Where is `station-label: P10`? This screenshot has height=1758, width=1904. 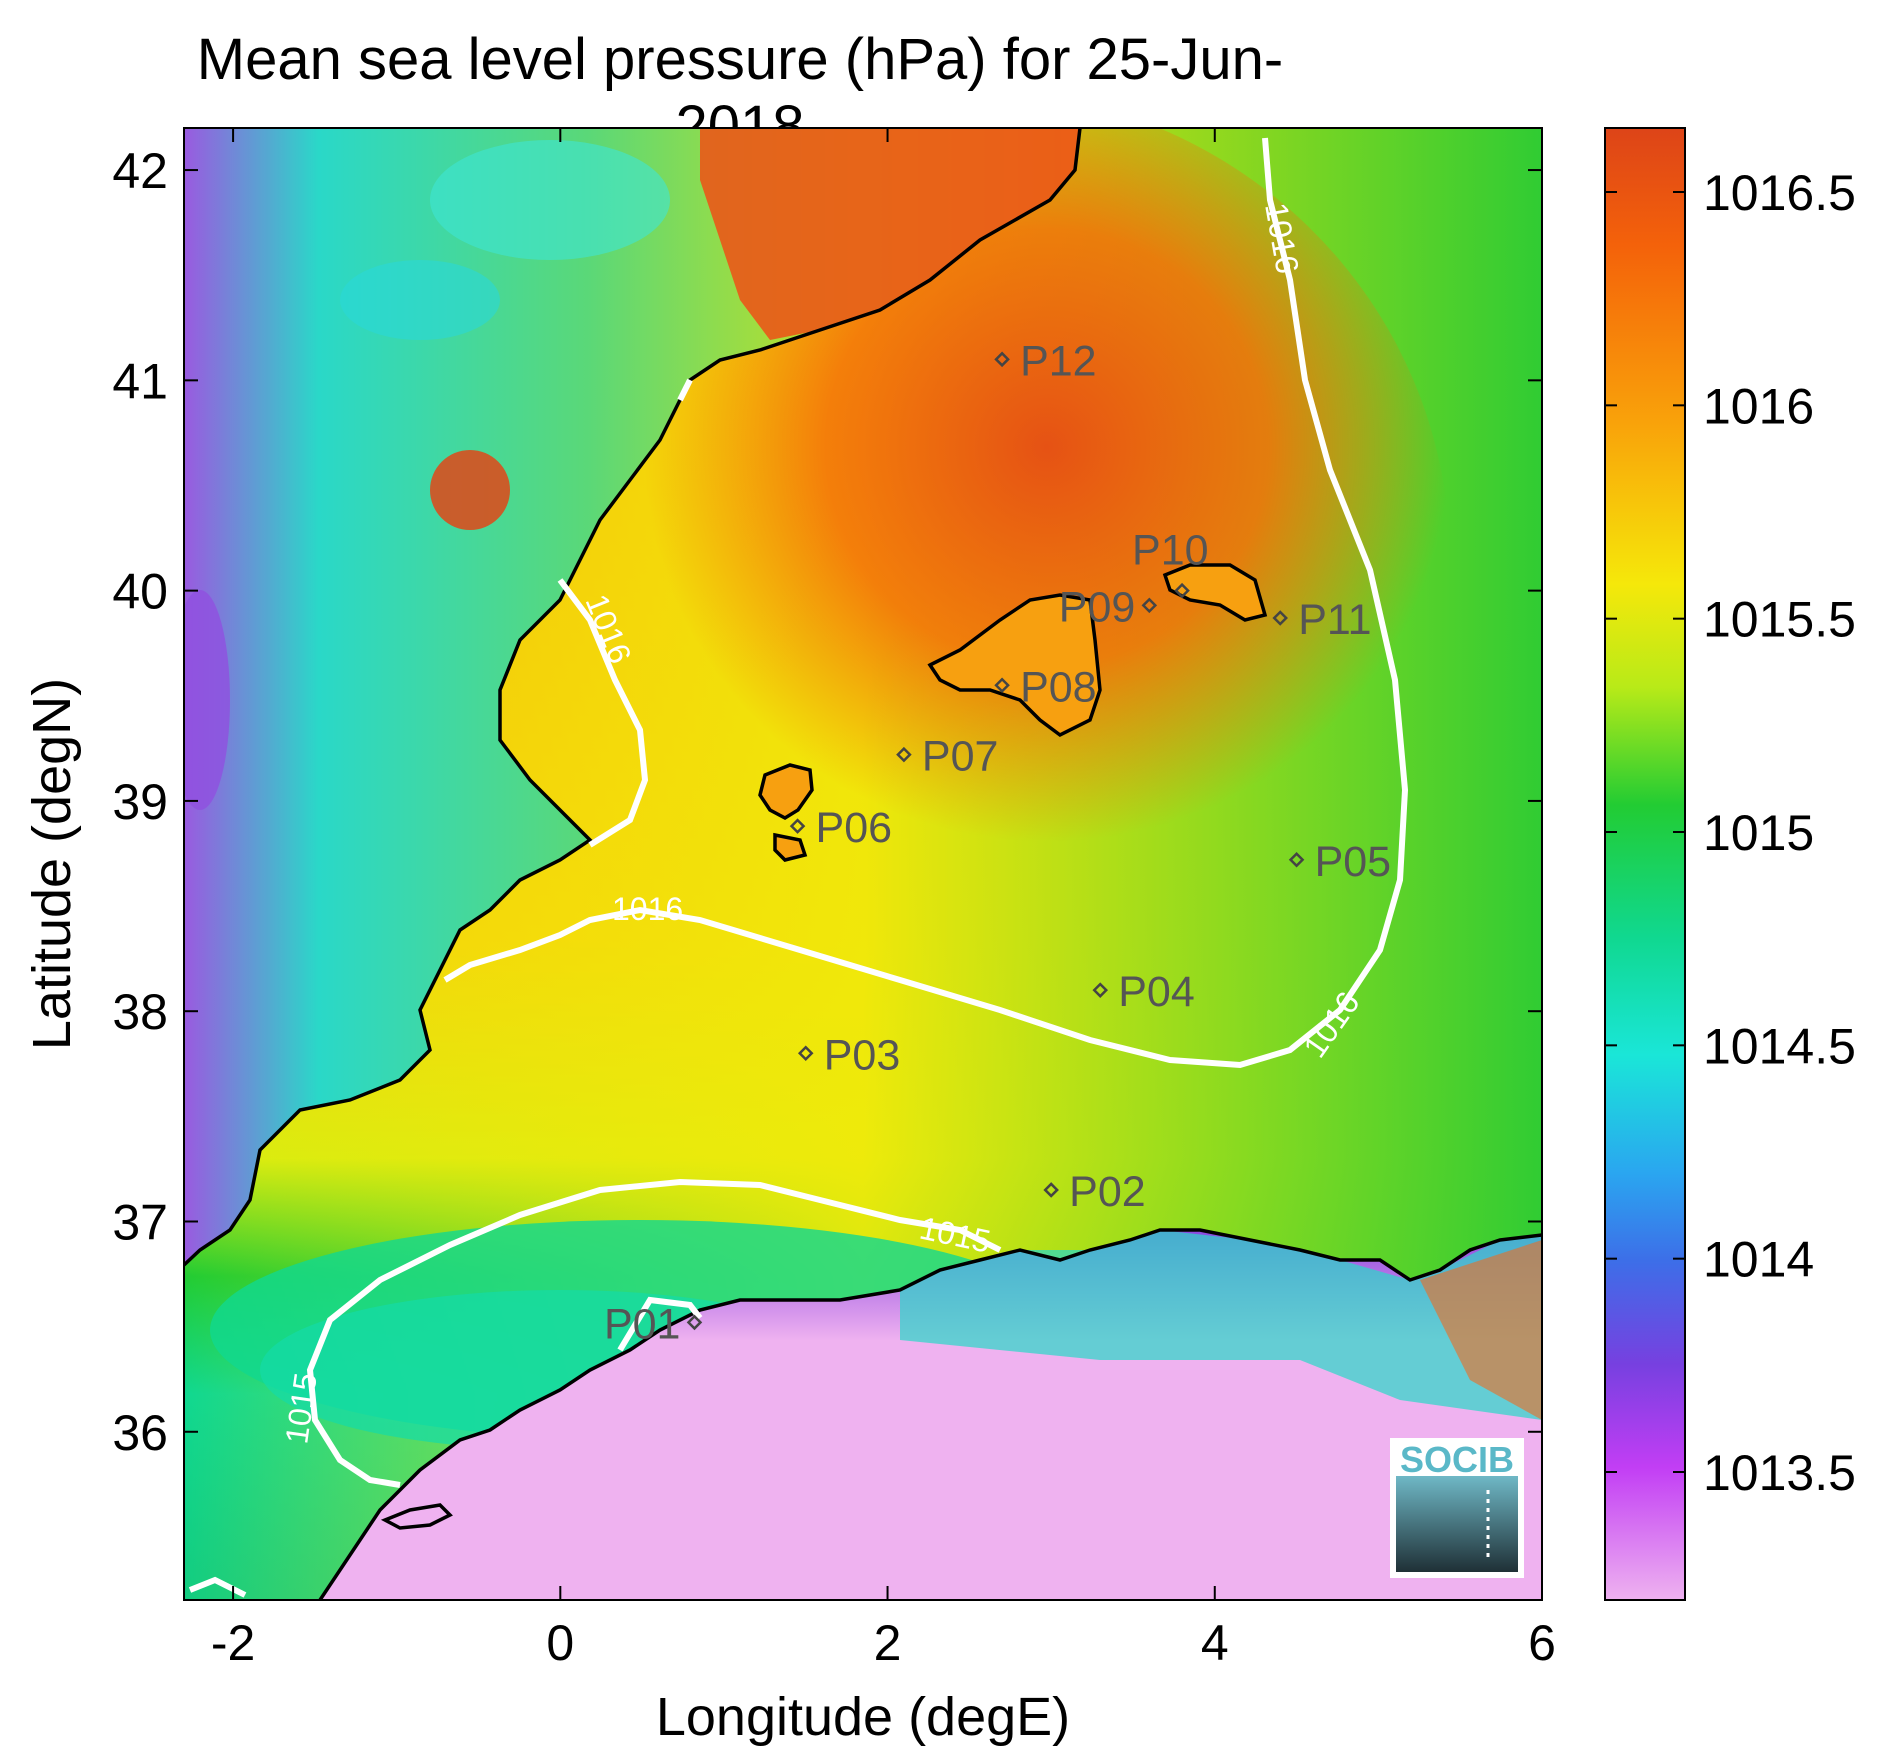
station-label: P10 is located at coordinates (1170, 551).